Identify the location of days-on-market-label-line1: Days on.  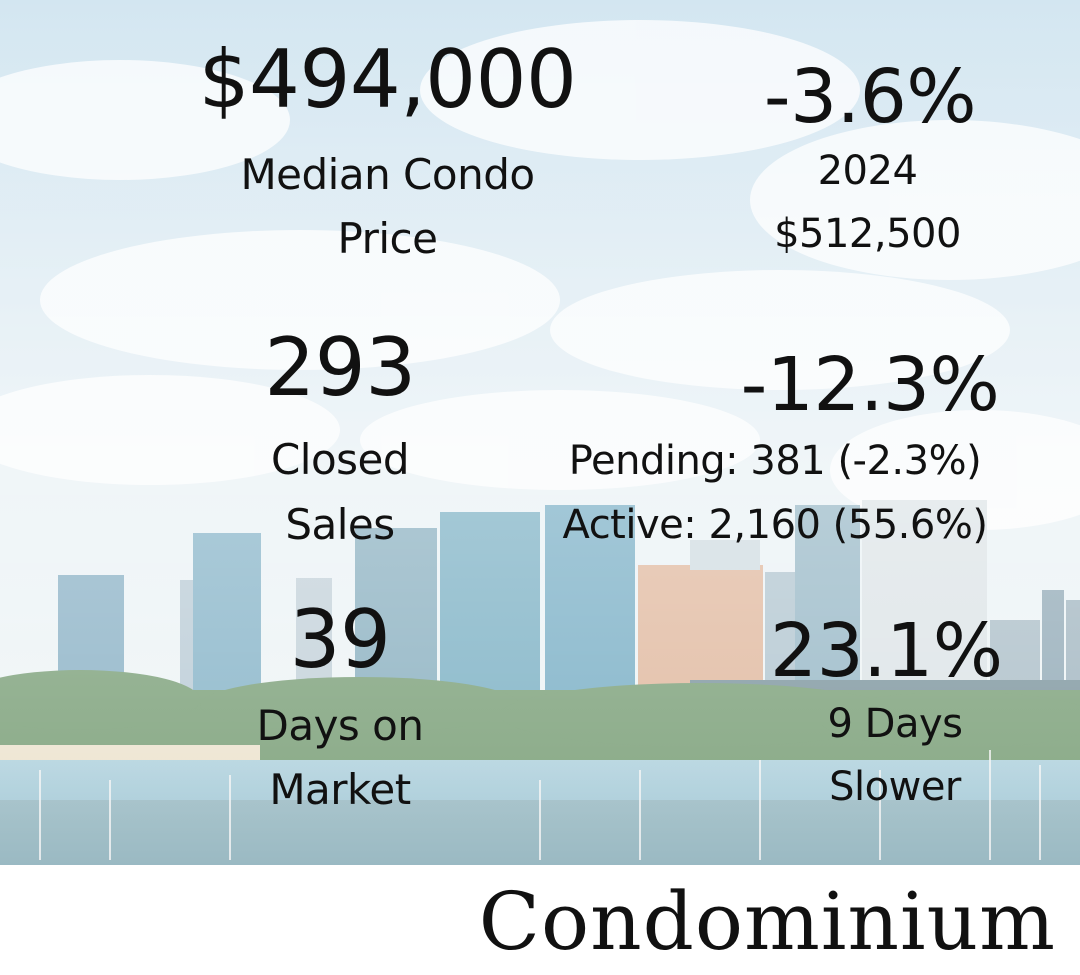
(340, 725).